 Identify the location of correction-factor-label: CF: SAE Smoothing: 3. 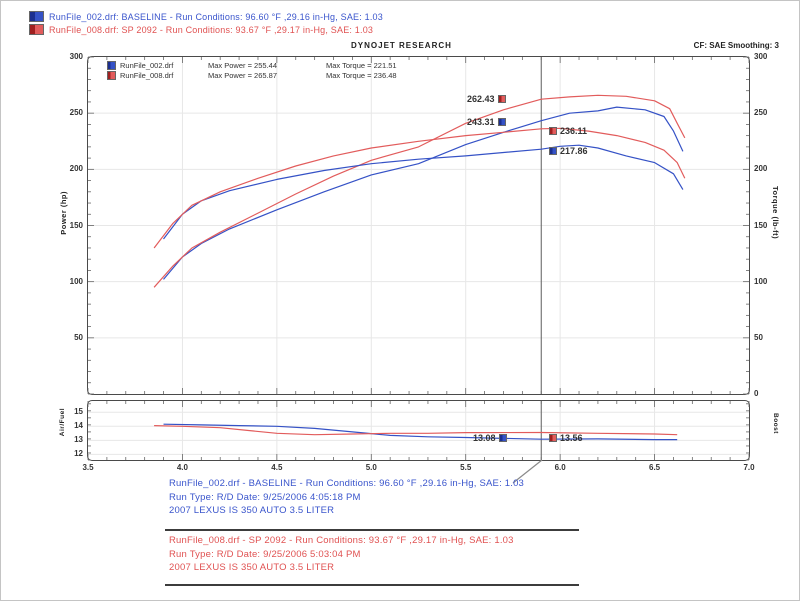
(736, 45).